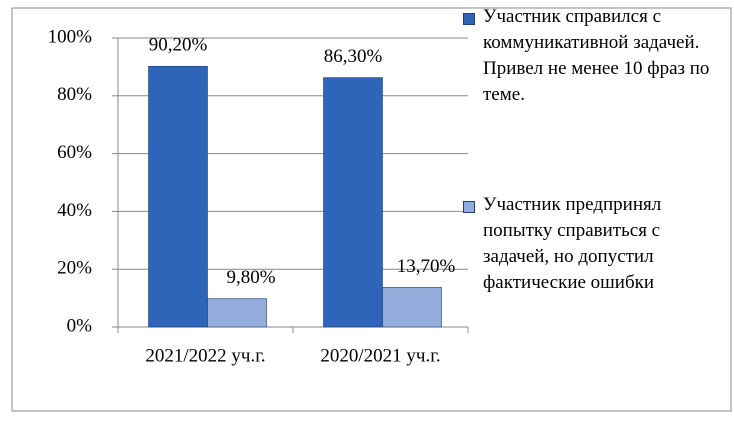 The height and width of the screenshot is (427, 734). I want to click on y-tick-label: 60%, so click(74, 152).